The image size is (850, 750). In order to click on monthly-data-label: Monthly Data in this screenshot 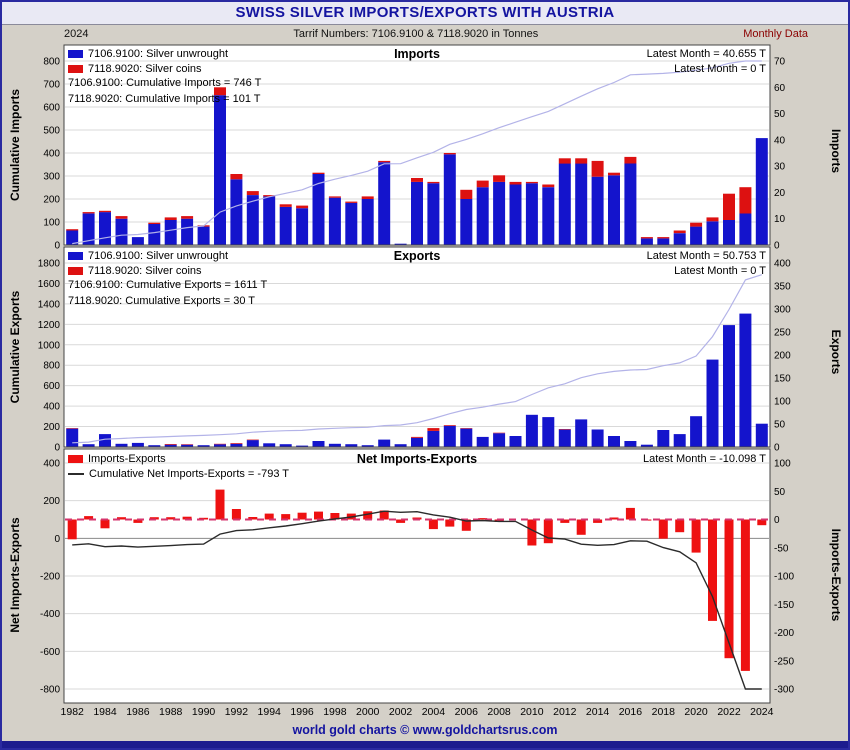, I will do `click(775, 34)`.